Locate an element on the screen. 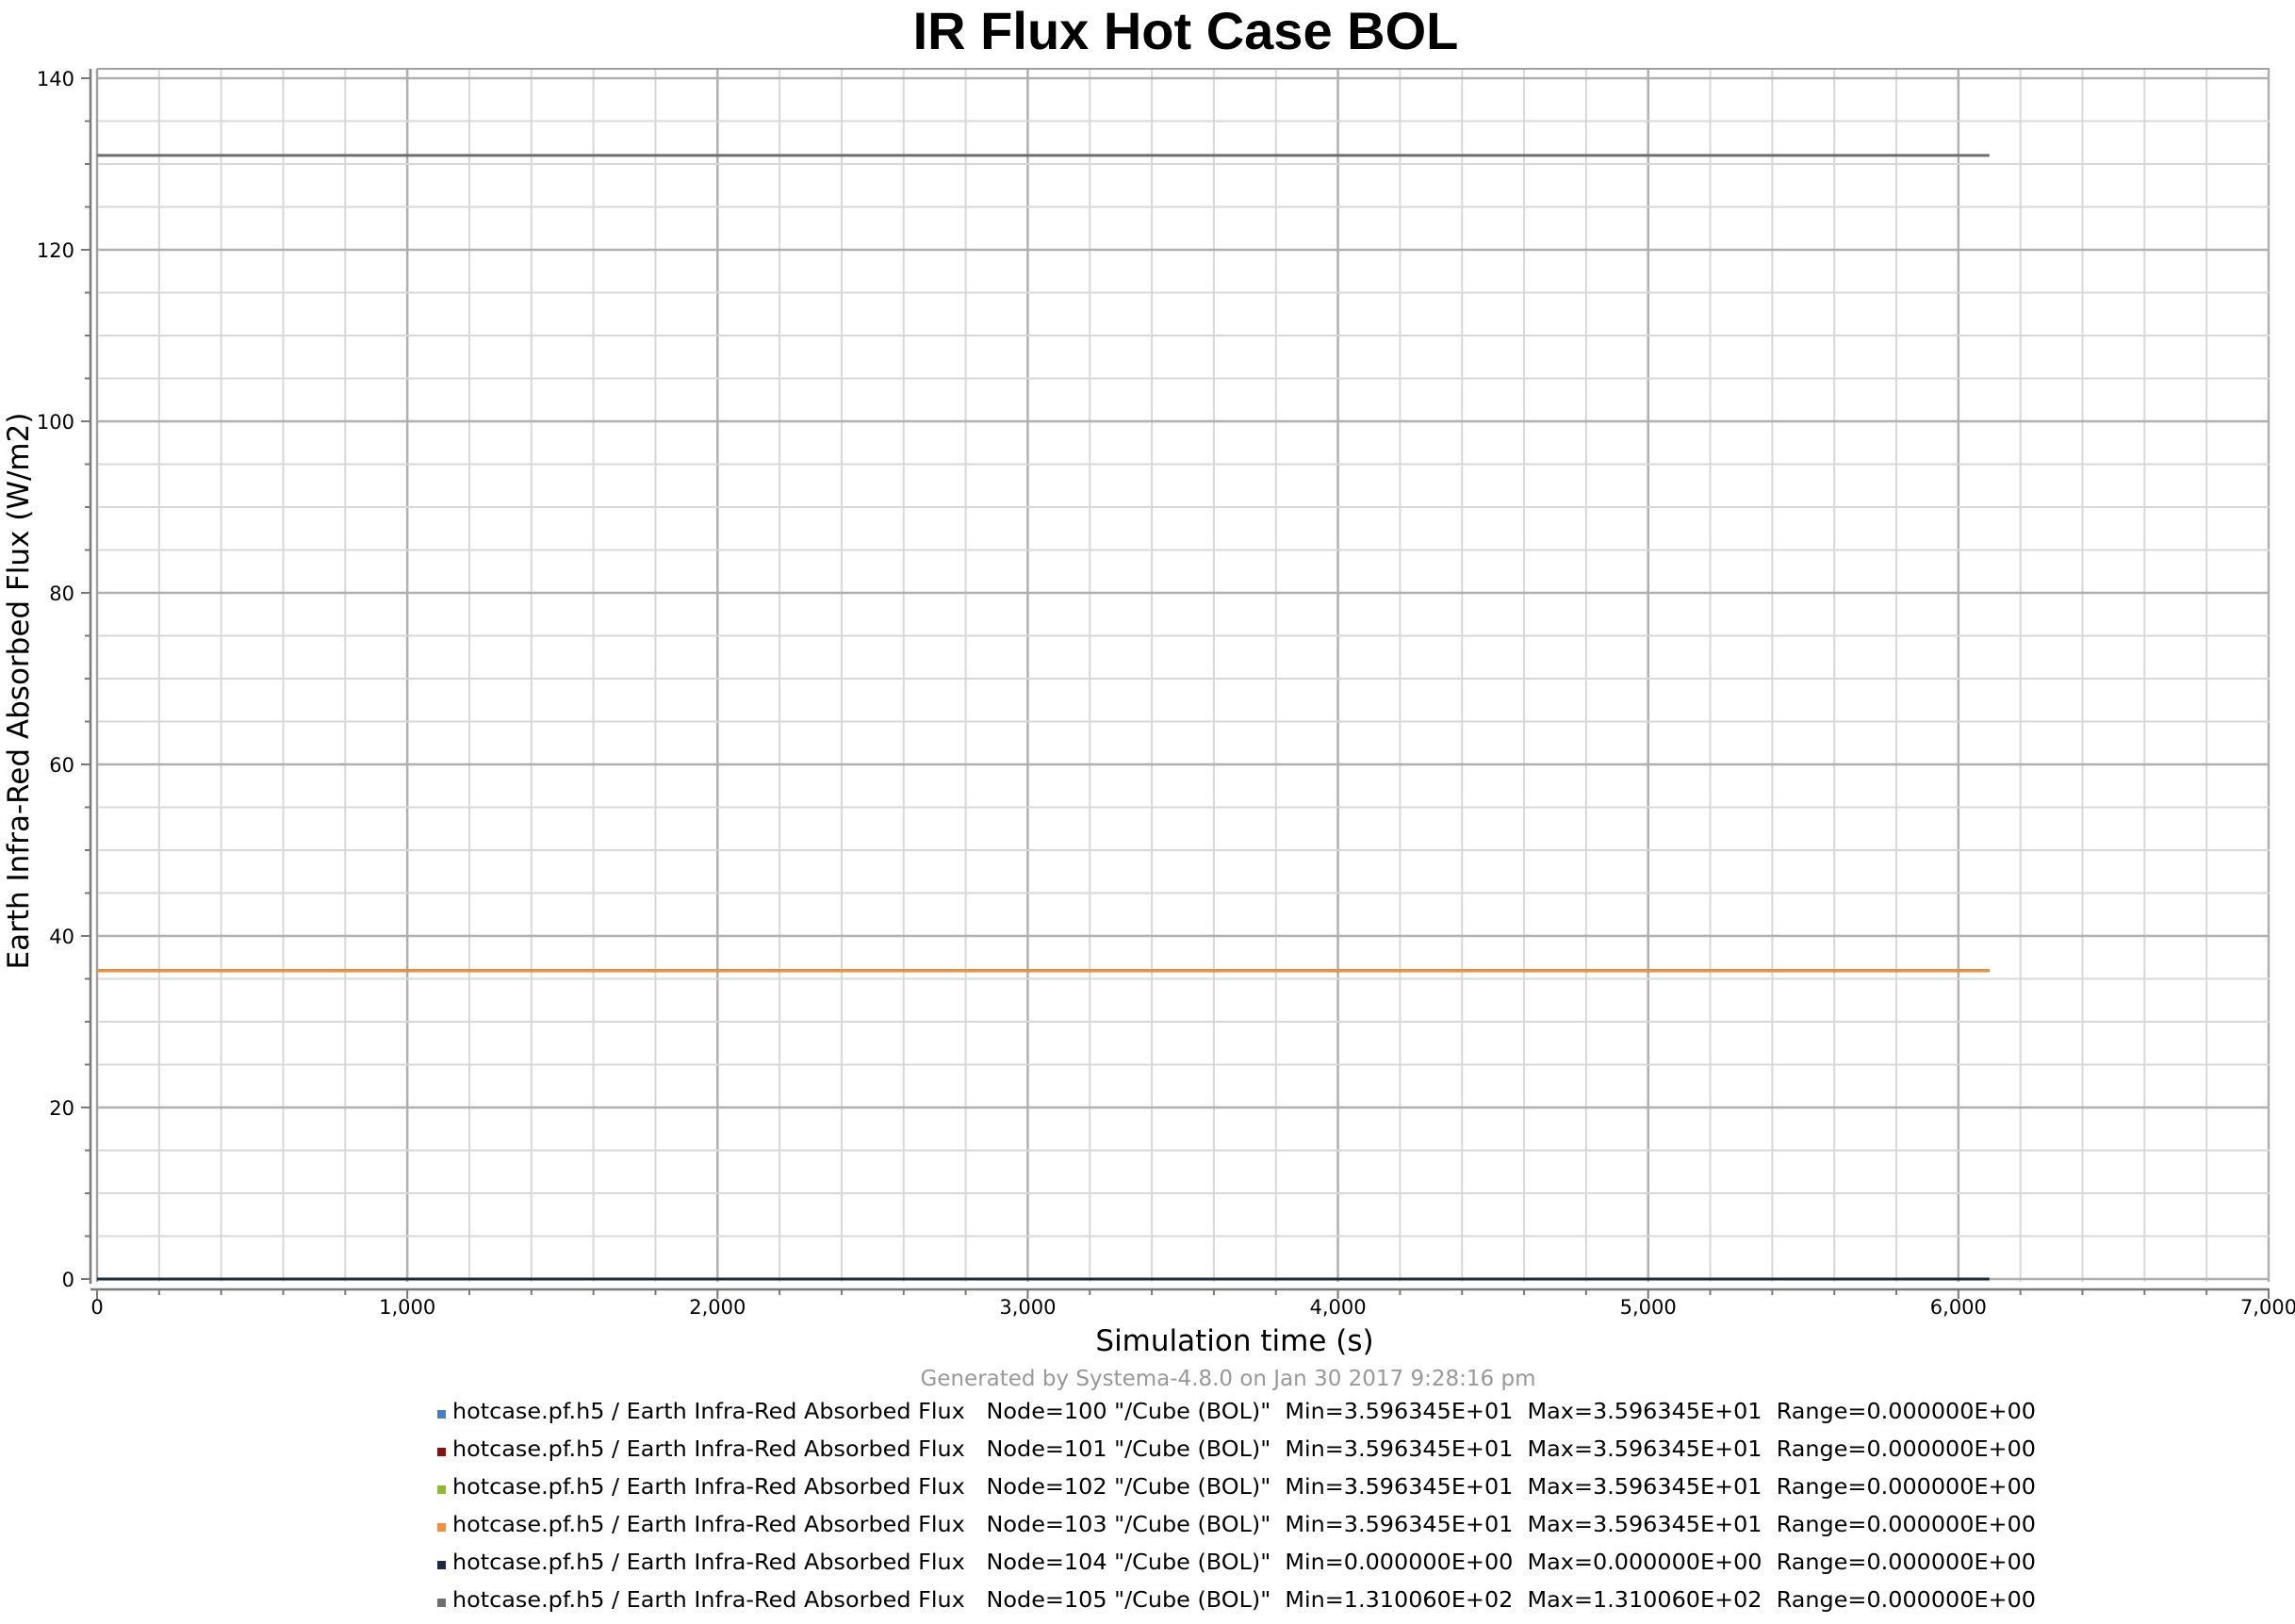 The width and height of the screenshot is (2295, 1624). x-tick-label: 1,000 is located at coordinates (407, 1307).